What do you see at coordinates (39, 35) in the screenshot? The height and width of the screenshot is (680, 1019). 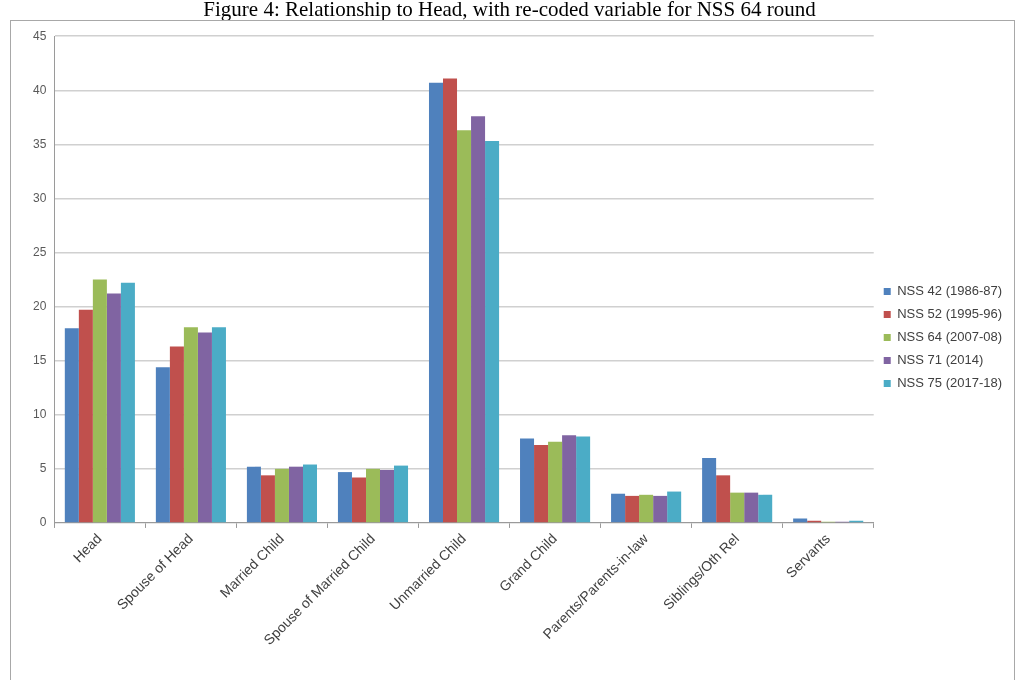 I see `y-tick-label: 45` at bounding box center [39, 35].